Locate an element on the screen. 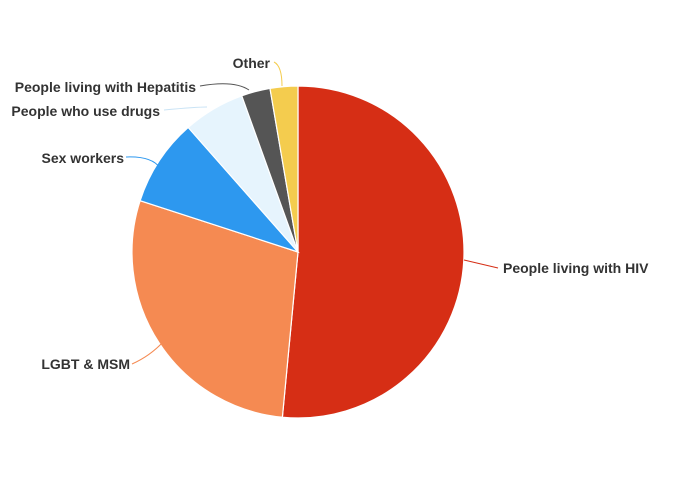 This screenshot has width=674, height=503. leader-hepatitis is located at coordinates (224, 87).